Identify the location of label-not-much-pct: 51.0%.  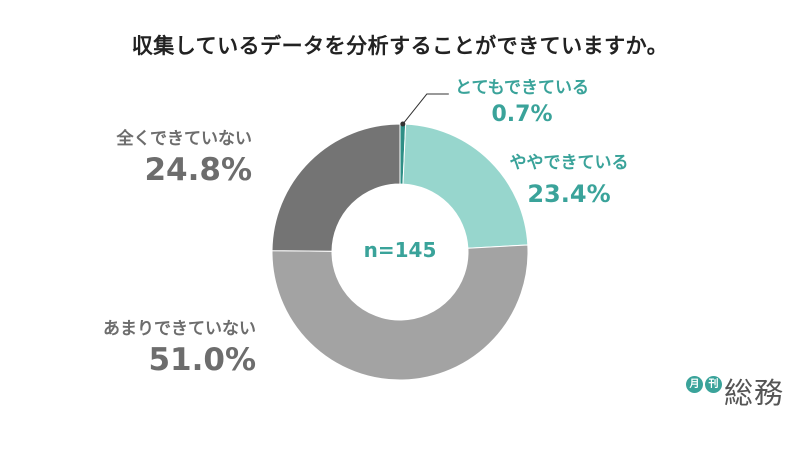
(202, 360).